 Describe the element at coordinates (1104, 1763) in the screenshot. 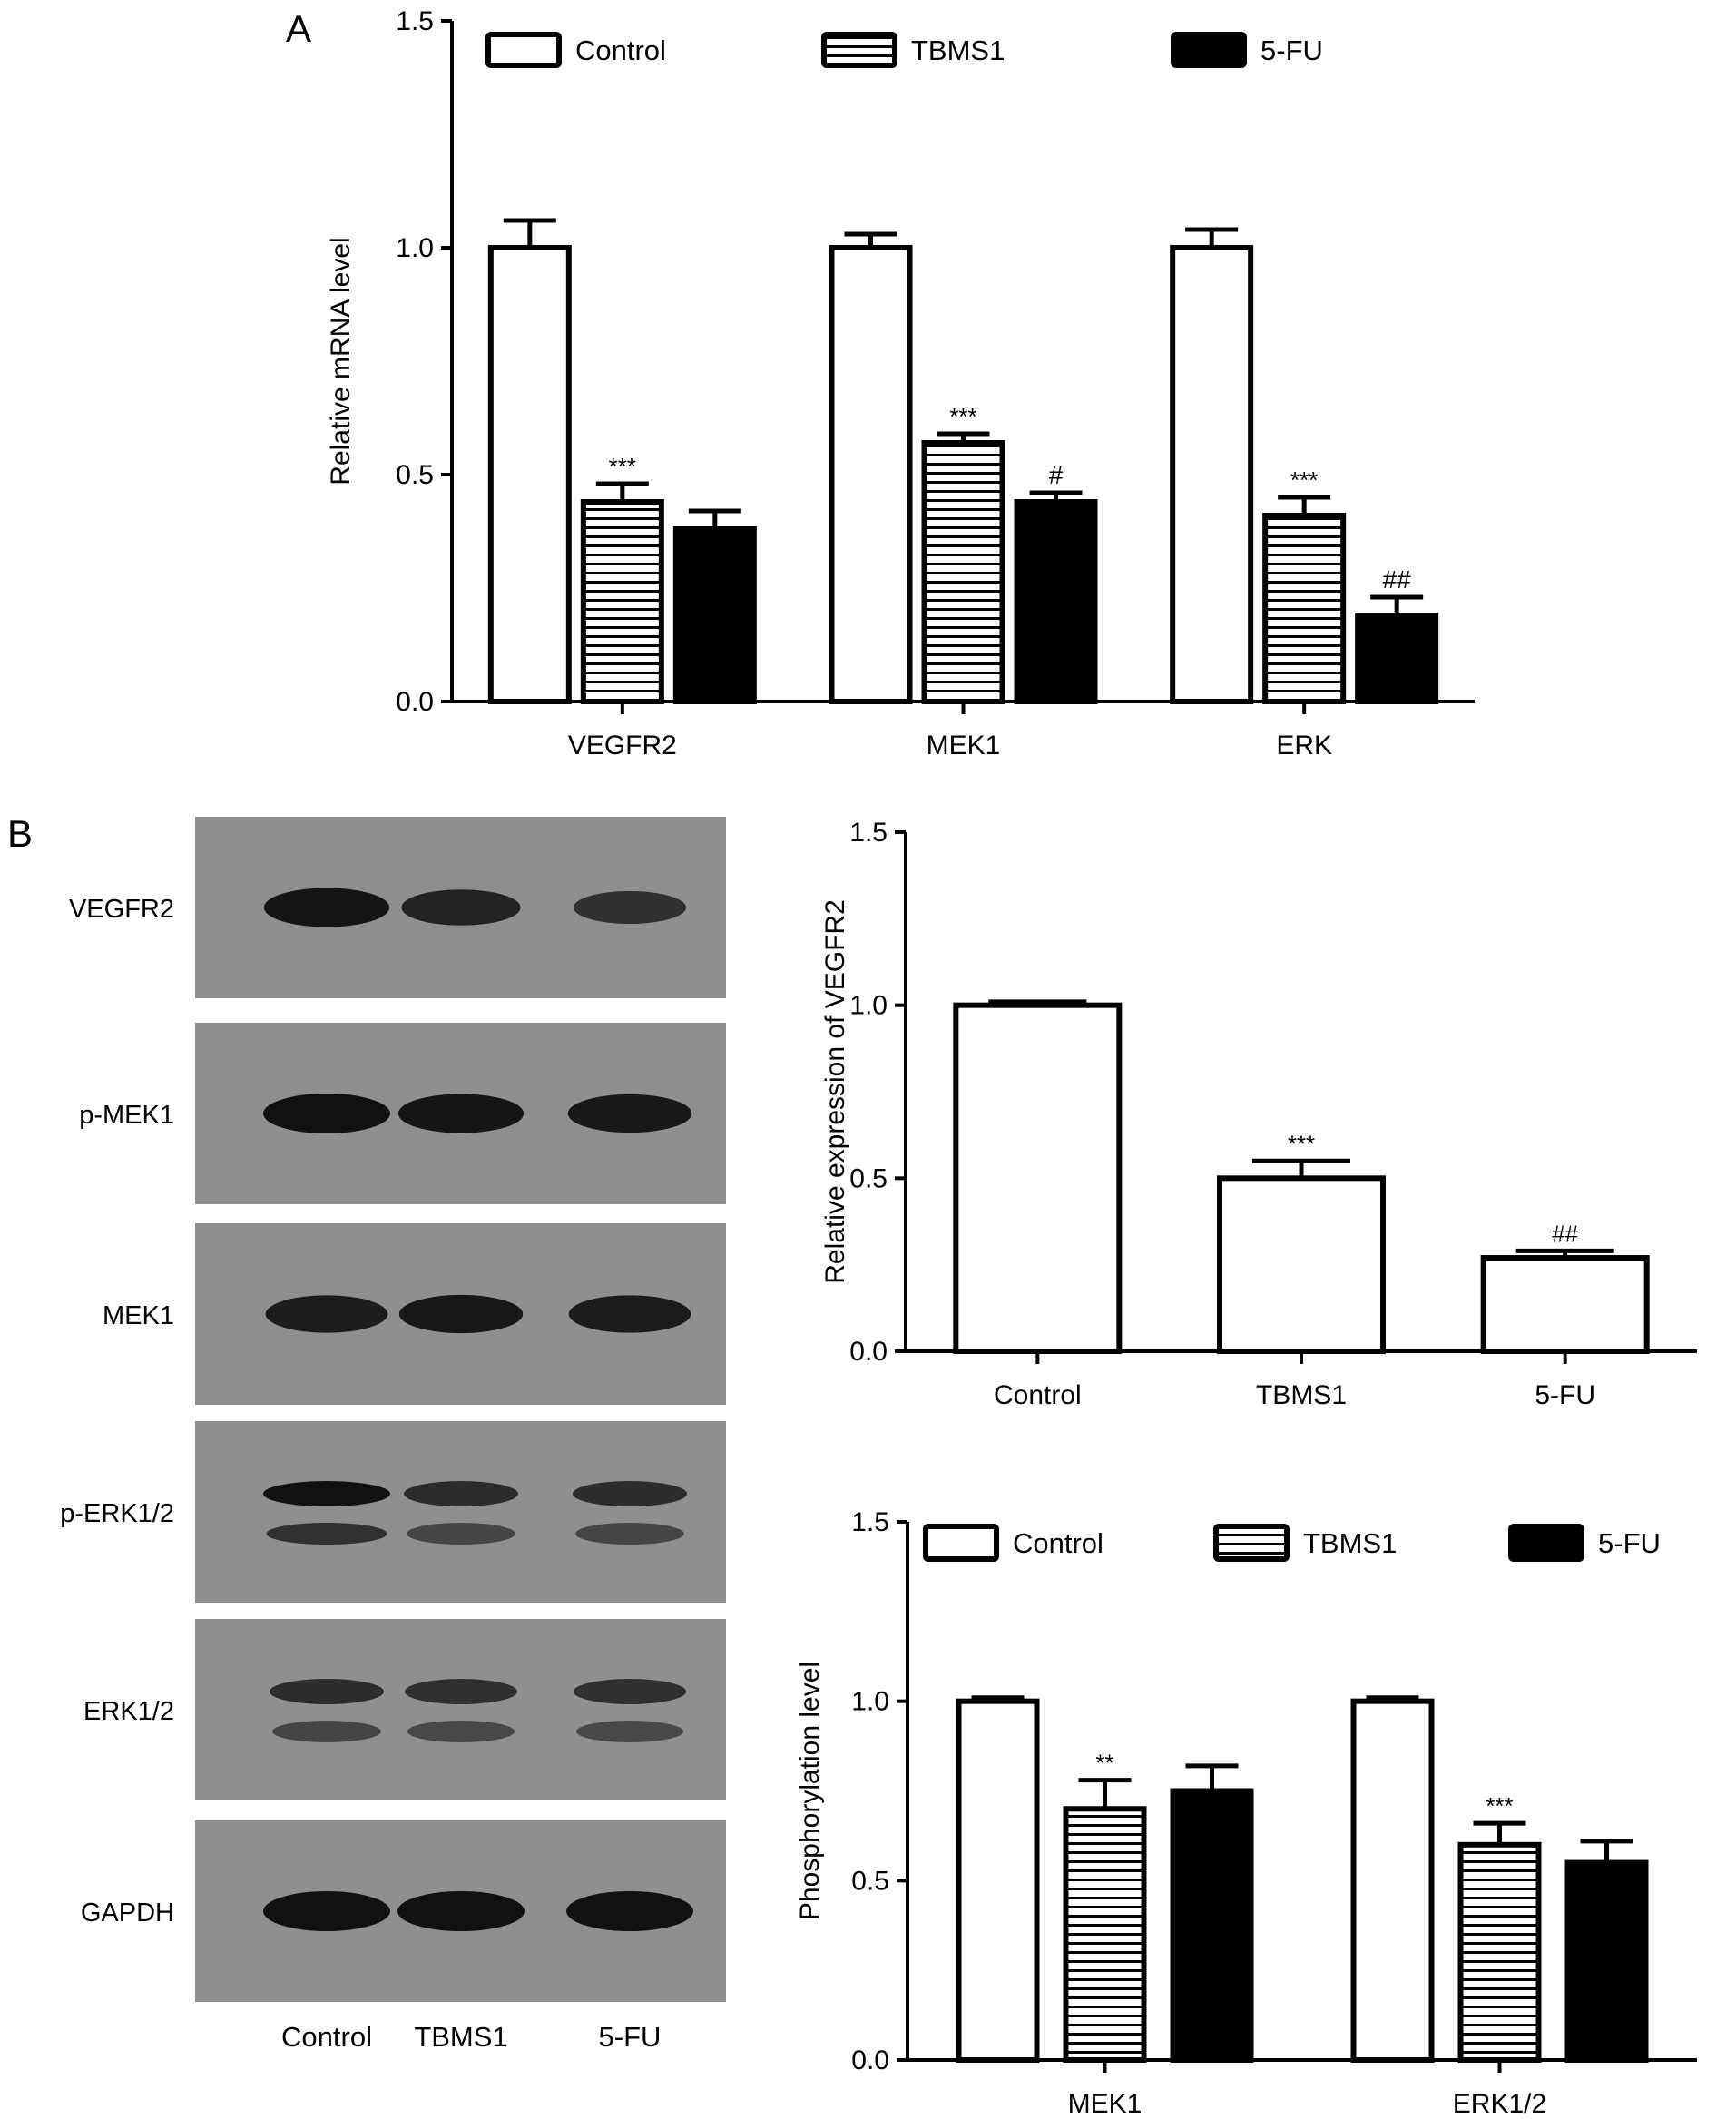

I see `significance-mark: **` at that location.